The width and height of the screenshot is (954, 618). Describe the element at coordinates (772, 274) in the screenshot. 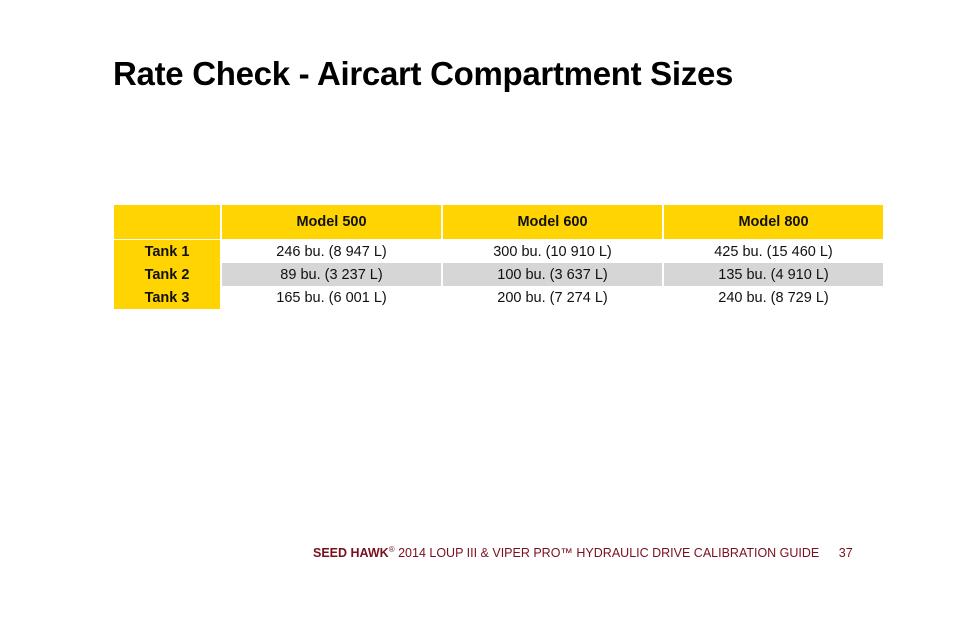

I see `table-cell: 135 bu. (4 910 L)` at that location.